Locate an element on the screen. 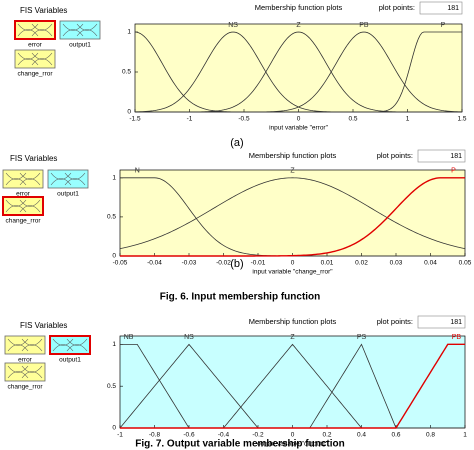  x-tick-label: 0.01 is located at coordinates (327, 263).